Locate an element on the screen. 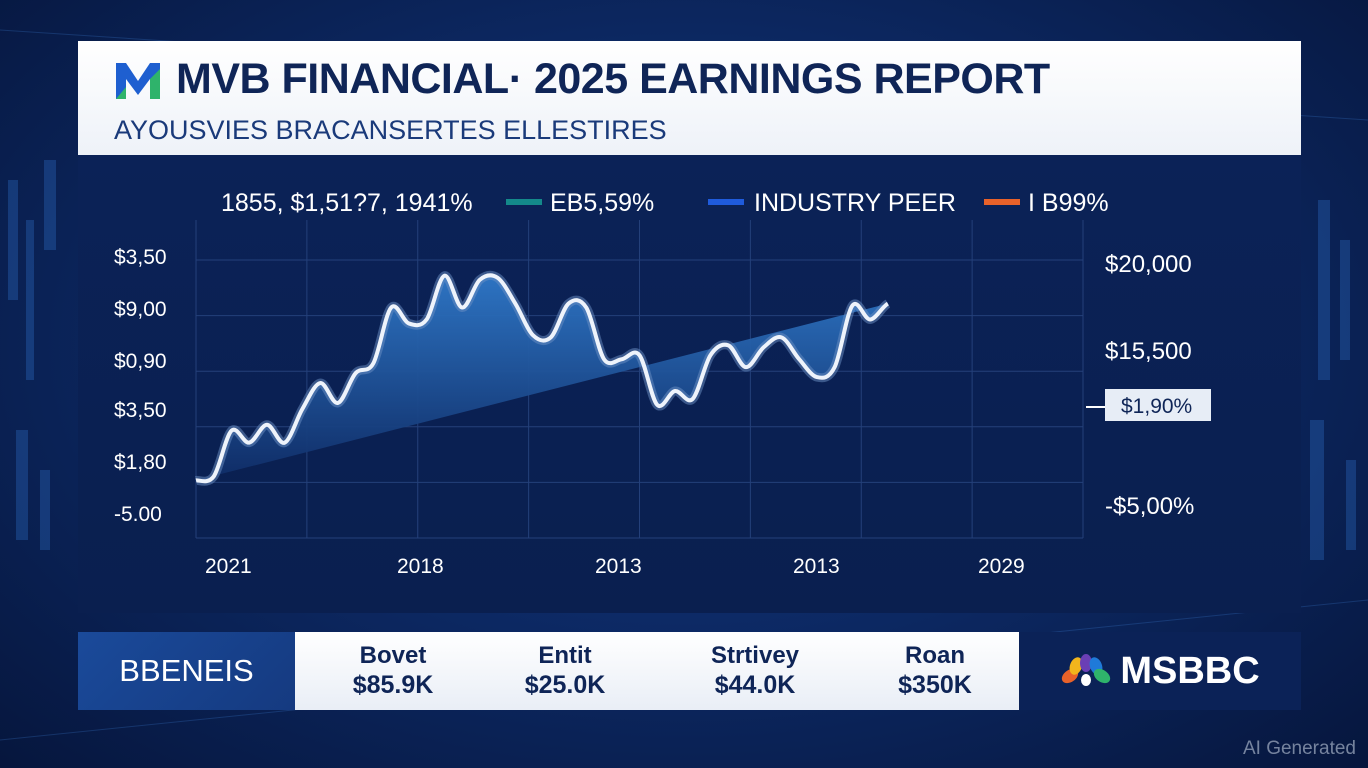 The width and height of the screenshot is (1368, 768). y-tick-label-left: -5.00 is located at coordinates (138, 514).